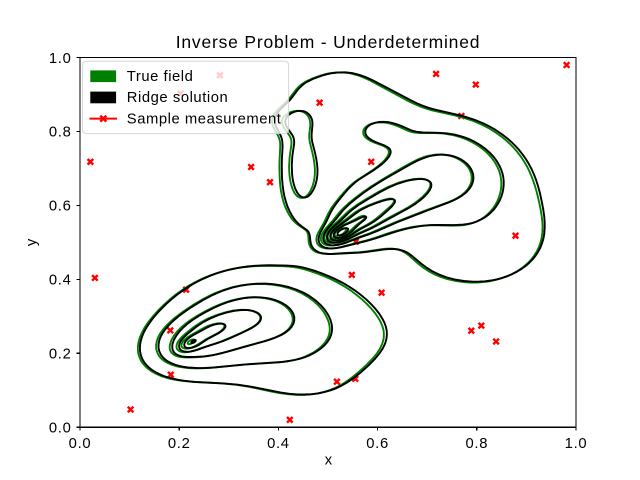 The width and height of the screenshot is (640, 480). Describe the element at coordinates (328, 42) in the screenshot. I see `svg-text:Inverse Problem - Underdetermi: Inverse Problem - Underdetermined` at that location.